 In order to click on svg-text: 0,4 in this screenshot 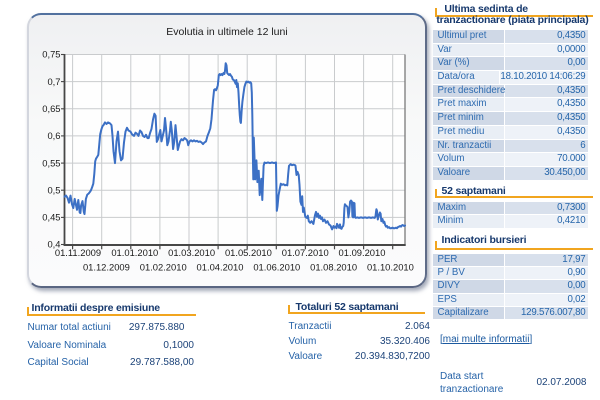, I will do `click(53, 244)`.